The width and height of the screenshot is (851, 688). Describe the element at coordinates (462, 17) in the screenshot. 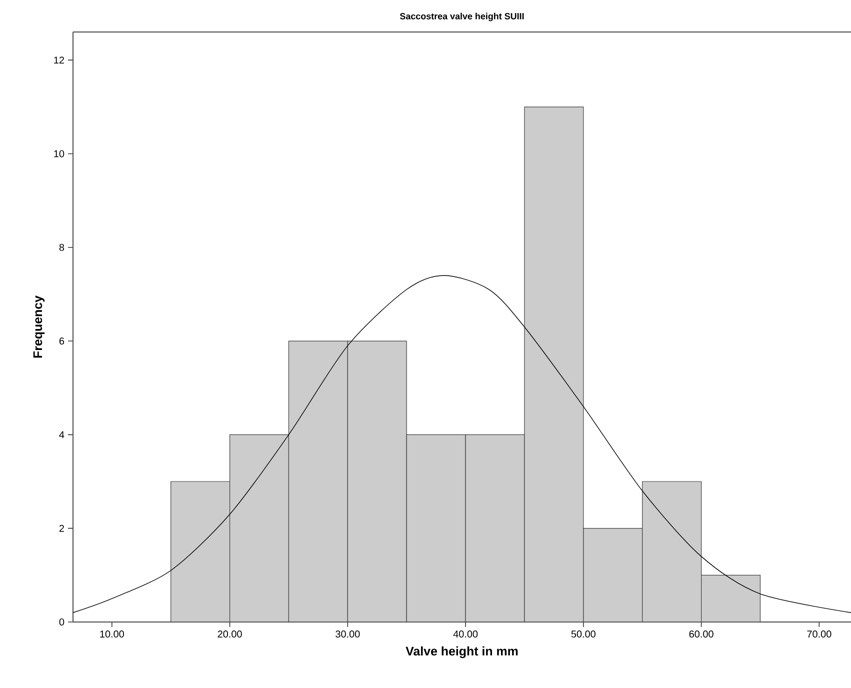

I see `chart-title: Saccostrea valve height SUIII` at that location.